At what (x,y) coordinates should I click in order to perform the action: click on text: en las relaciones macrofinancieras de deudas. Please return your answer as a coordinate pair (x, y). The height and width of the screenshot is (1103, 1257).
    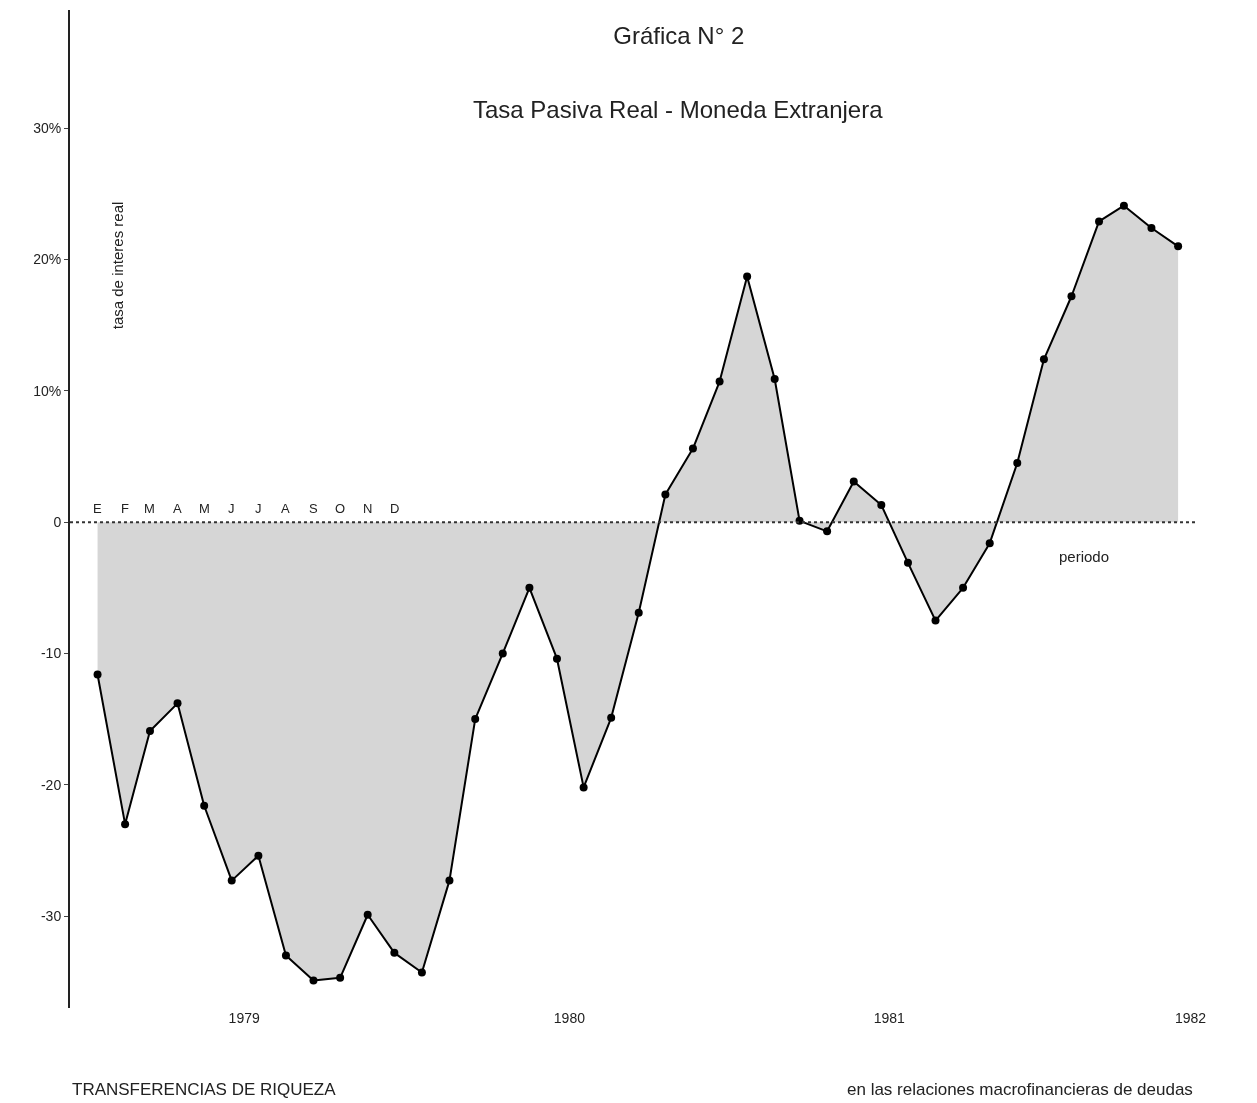
    Looking at the image, I should click on (1020, 1089).